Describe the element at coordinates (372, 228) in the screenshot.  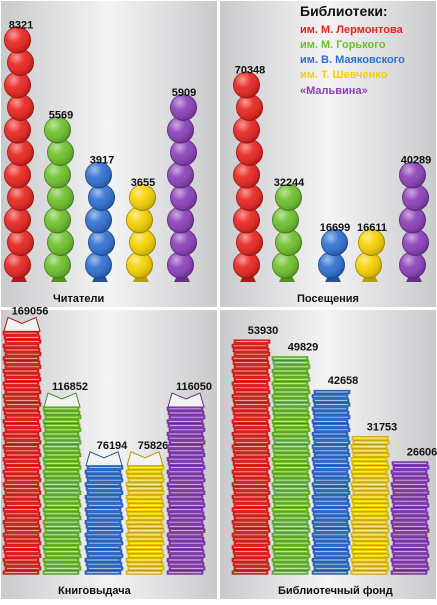
I see `value-label: 16611` at that location.